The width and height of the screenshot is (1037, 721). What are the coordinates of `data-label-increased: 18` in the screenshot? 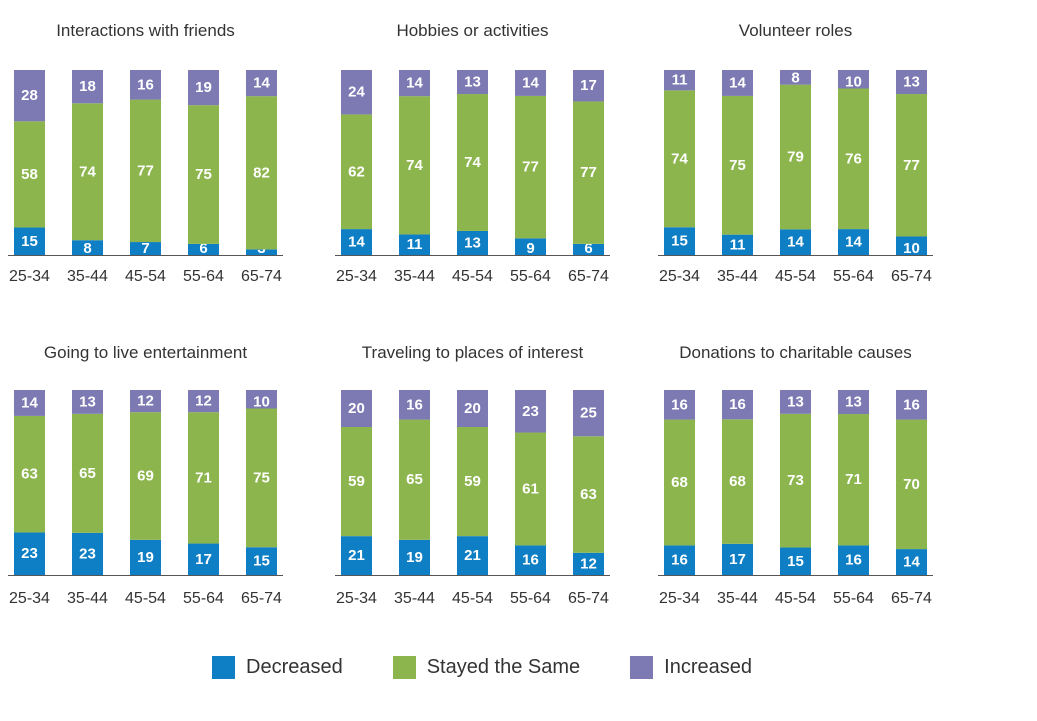 It's located at (87, 86).